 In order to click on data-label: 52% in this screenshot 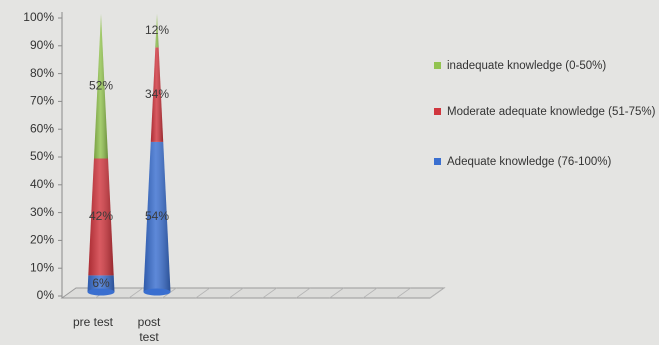, I will do `click(101, 85)`.